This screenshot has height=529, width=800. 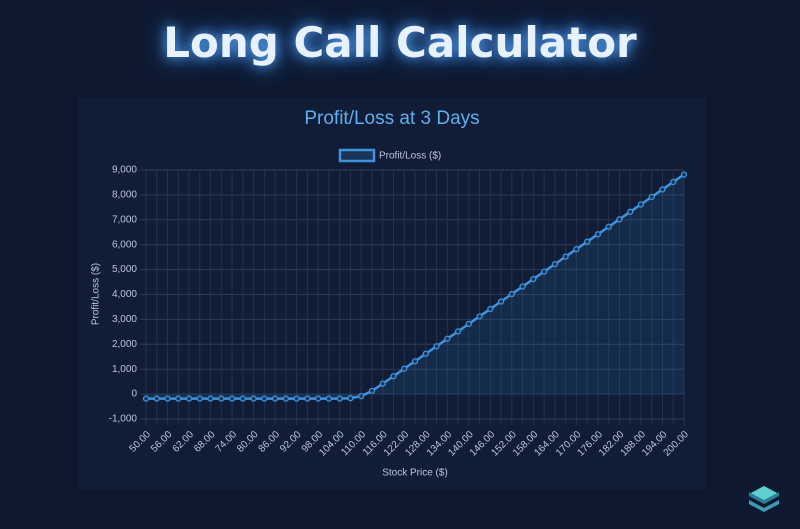 What do you see at coordinates (410, 156) in the screenshot?
I see `legend-label: Profit/Loss ($)` at bounding box center [410, 156].